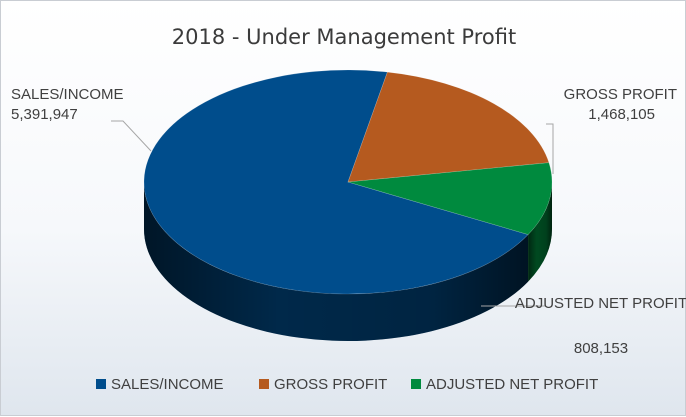 The image size is (686, 417). What do you see at coordinates (344, 37) in the screenshot?
I see `chart-title: 2018 - Under Management Profit` at bounding box center [344, 37].